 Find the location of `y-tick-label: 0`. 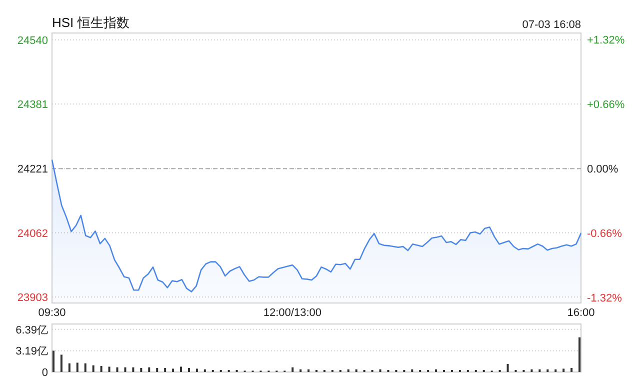

y-tick-label: 0 is located at coordinates (45, 373).